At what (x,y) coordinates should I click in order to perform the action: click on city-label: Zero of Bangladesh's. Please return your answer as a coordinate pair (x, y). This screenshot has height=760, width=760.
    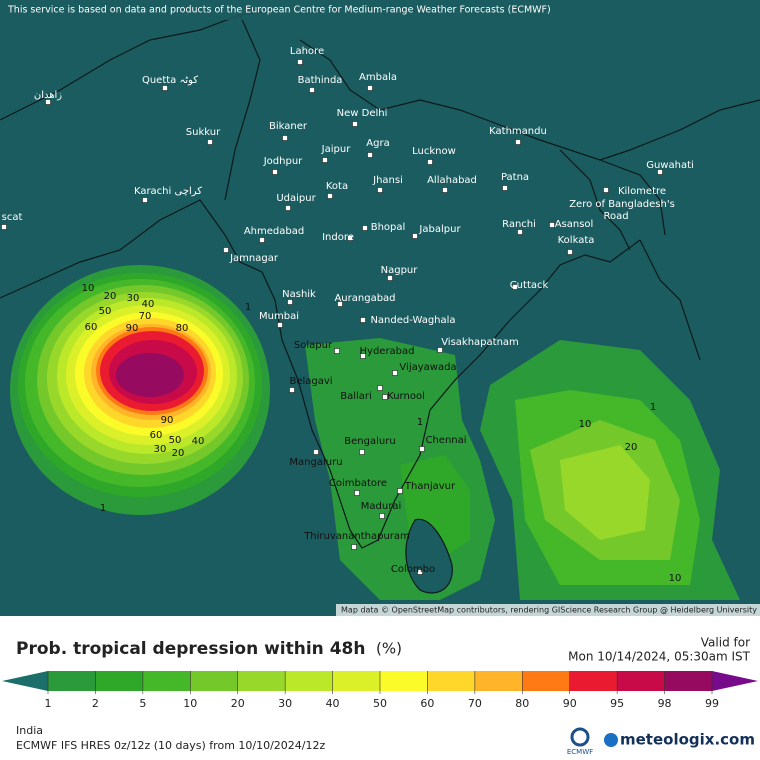
    Looking at the image, I should click on (622, 204).